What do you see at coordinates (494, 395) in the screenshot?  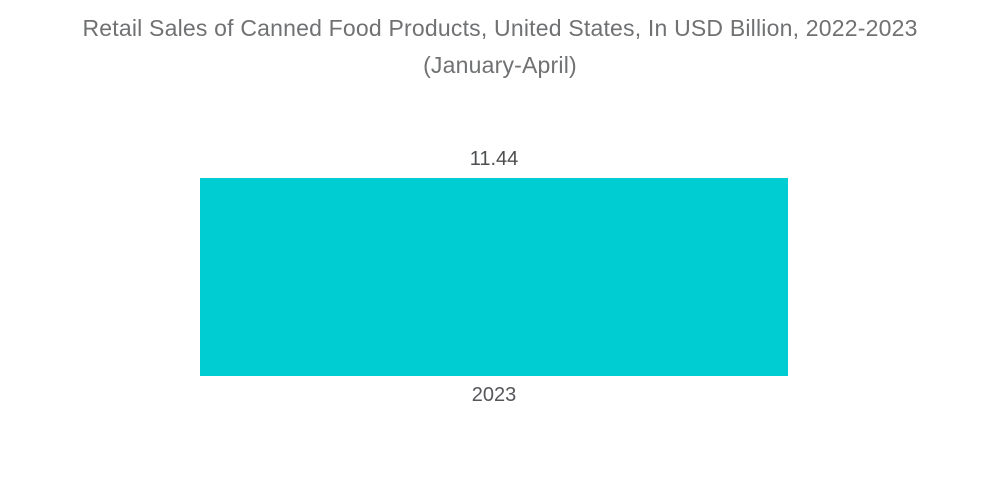 I see `category-label-2023: 2023` at bounding box center [494, 395].